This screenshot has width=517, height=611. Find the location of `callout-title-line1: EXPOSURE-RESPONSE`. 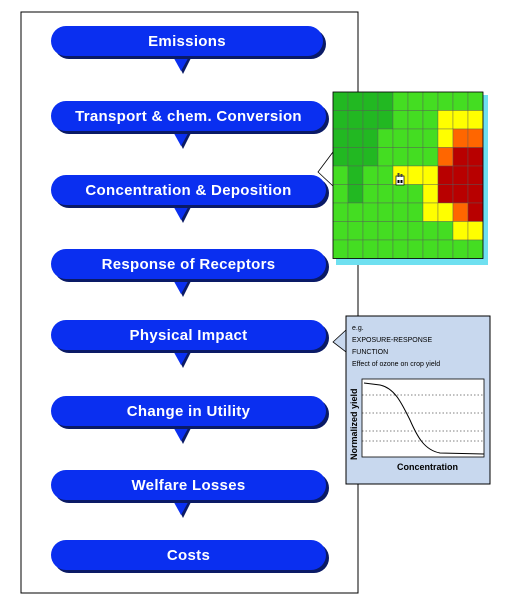

callout-title-line1: EXPOSURE-RESPONSE is located at coordinates (392, 340).